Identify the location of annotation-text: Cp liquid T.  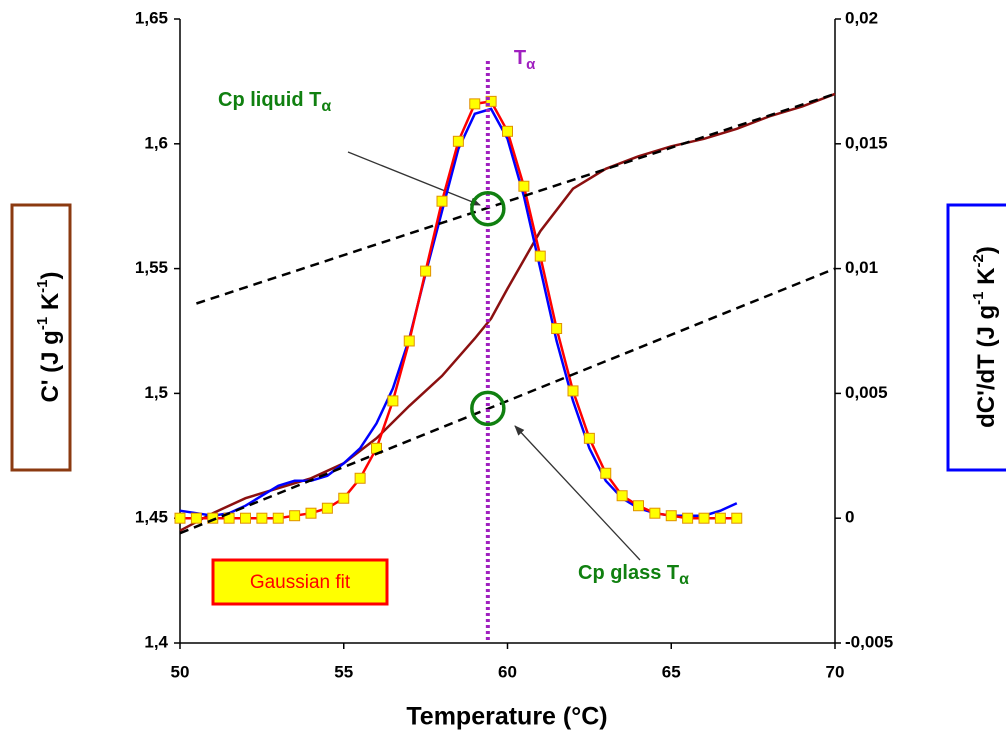
(269, 100).